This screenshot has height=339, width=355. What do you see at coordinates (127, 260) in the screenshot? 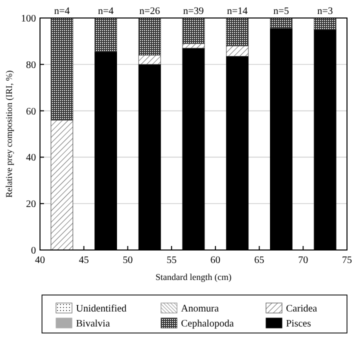
I see `x-tick-label: 50` at bounding box center [127, 260].